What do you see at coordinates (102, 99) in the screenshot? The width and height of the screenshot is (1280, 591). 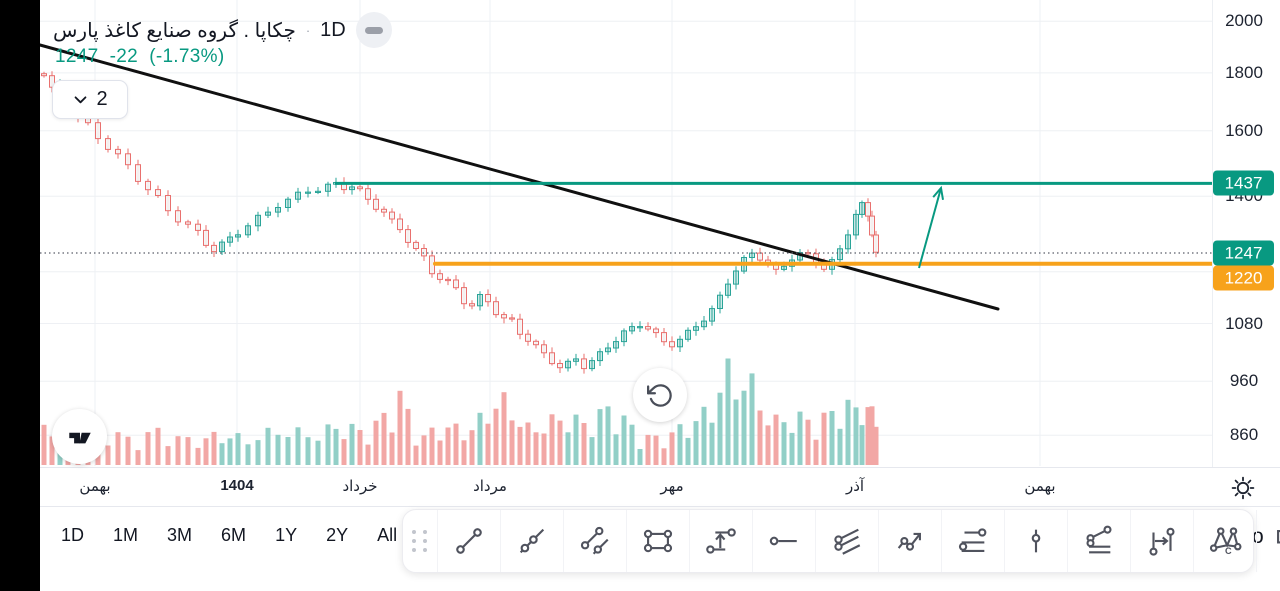 I see `indicator-count: 2` at bounding box center [102, 99].